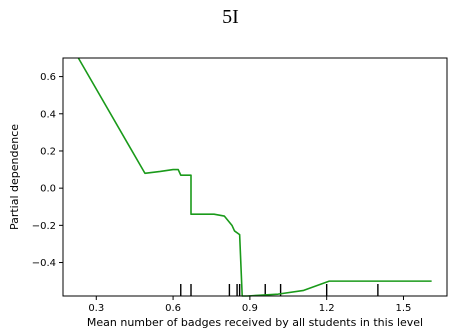 This screenshot has height=331, width=461. What do you see at coordinates (96, 308) in the screenshot?
I see `x-tick-label: 0.3` at bounding box center [96, 308].